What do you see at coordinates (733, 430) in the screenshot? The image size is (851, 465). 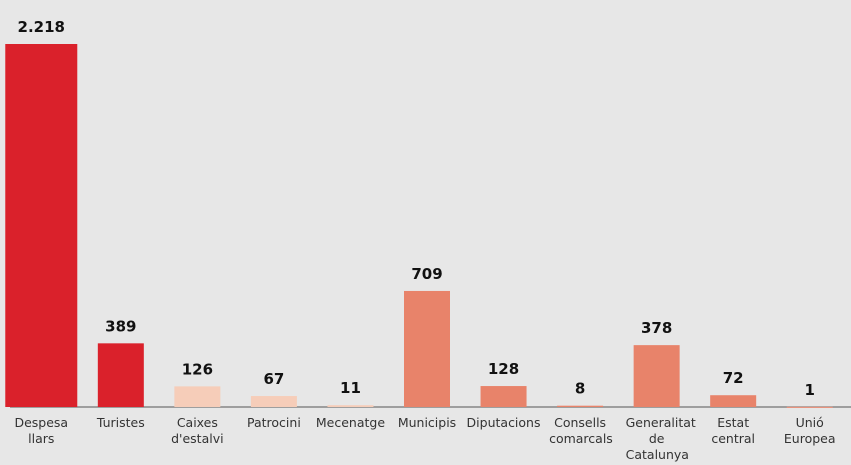 I see `category-label: Estat central` at bounding box center [733, 430].